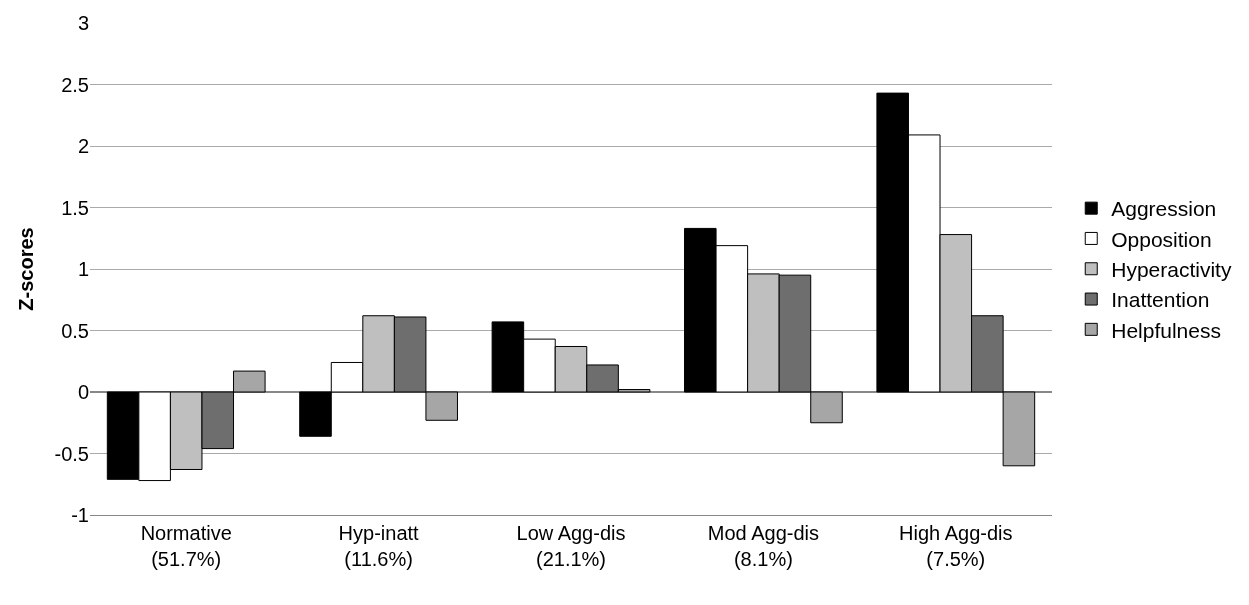 This screenshot has width=1249, height=605. I want to click on x-tick-label: Mod Agg-dis (8.1%), so click(763, 546).